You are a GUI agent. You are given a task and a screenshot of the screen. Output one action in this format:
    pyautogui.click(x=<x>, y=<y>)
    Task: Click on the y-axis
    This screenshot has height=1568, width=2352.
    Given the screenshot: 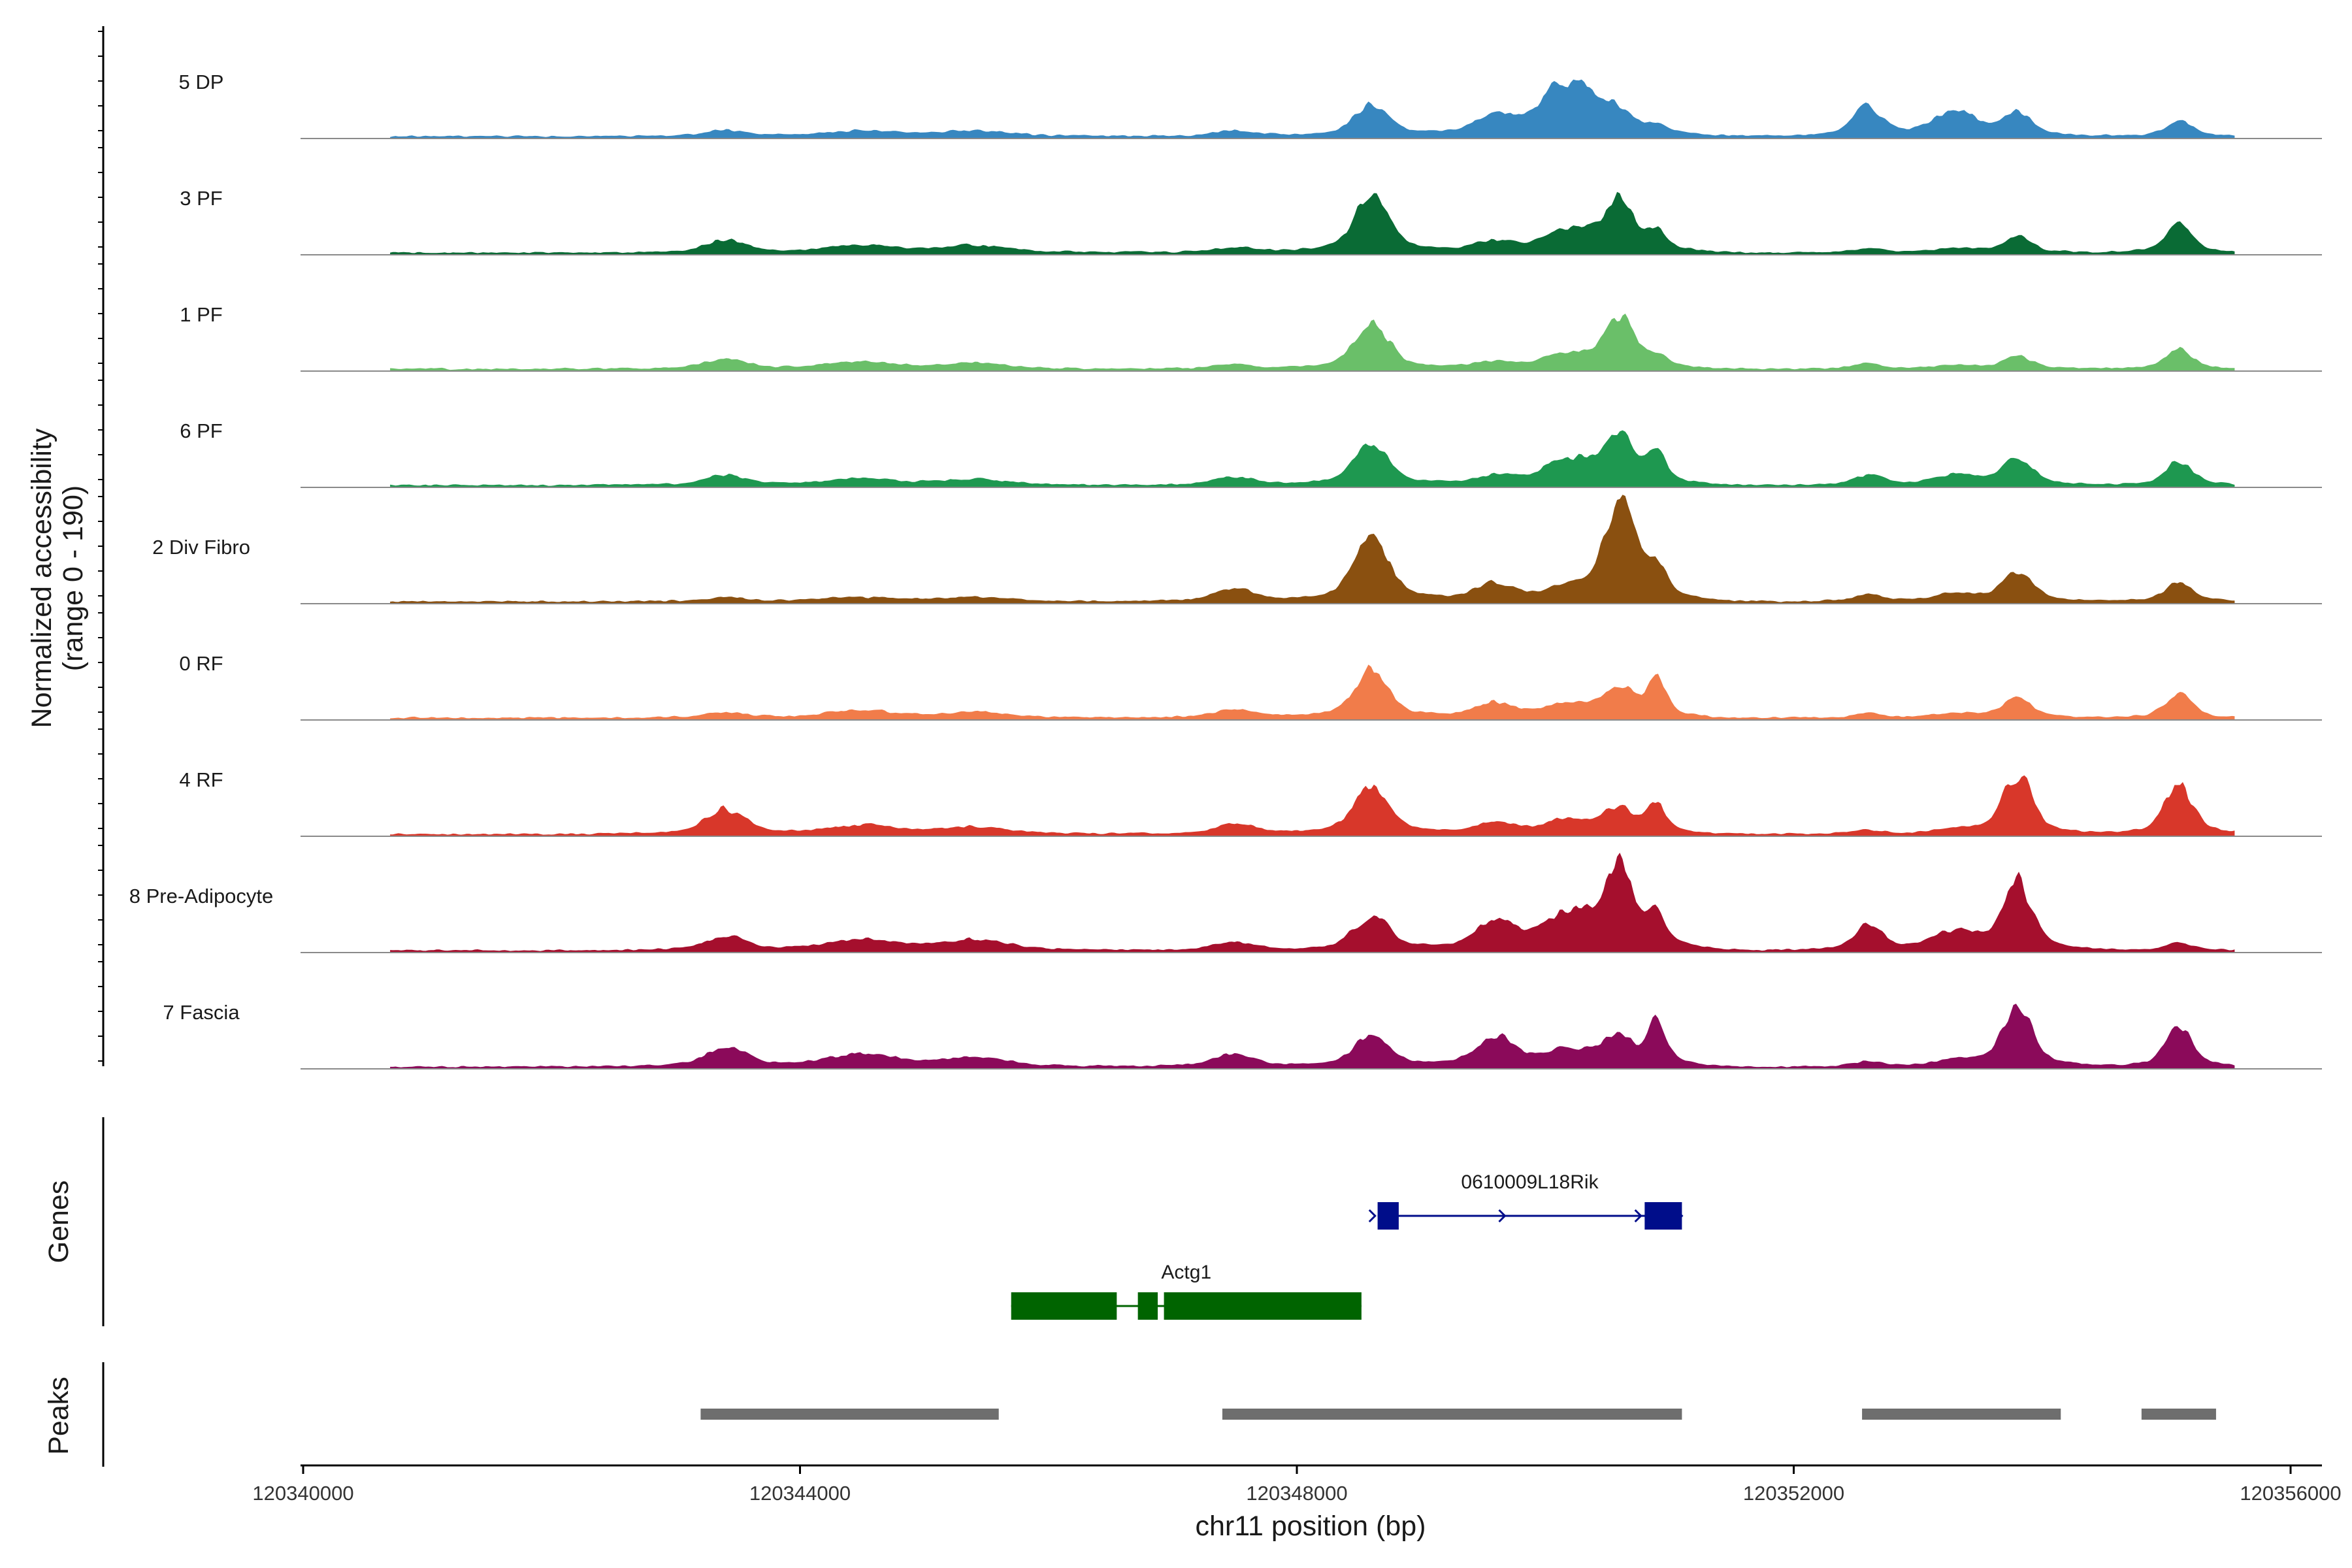 What is the action you would take?
    pyautogui.click(x=101, y=746)
    